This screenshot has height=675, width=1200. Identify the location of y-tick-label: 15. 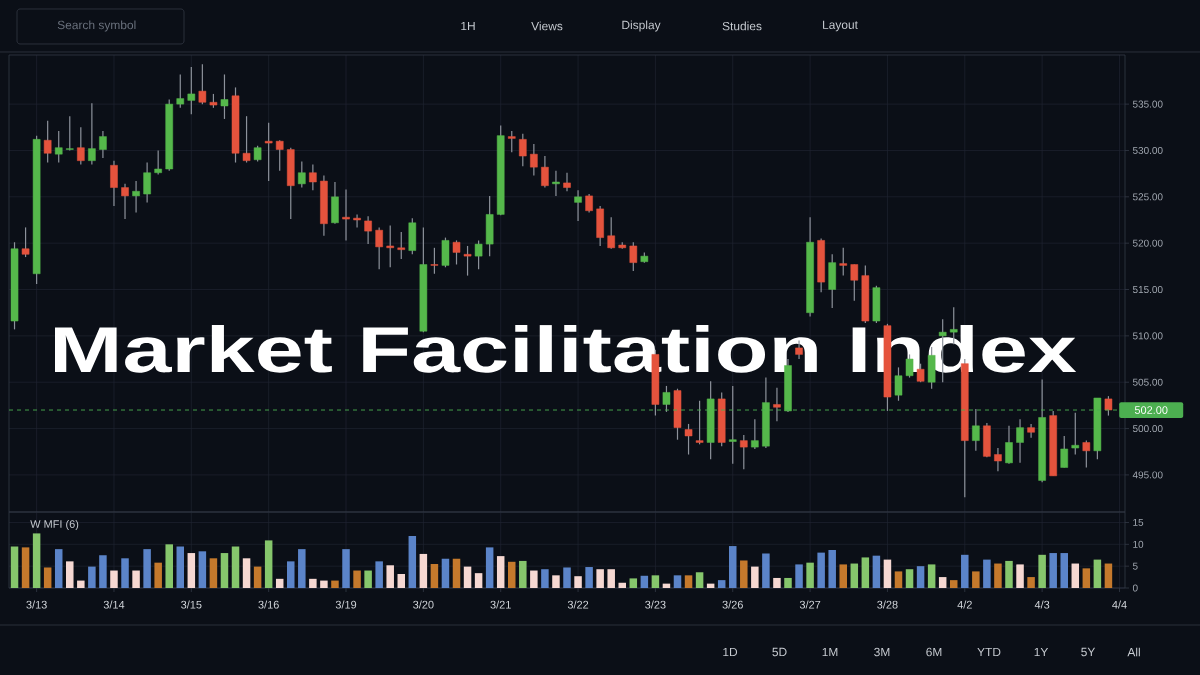
(1138, 522).